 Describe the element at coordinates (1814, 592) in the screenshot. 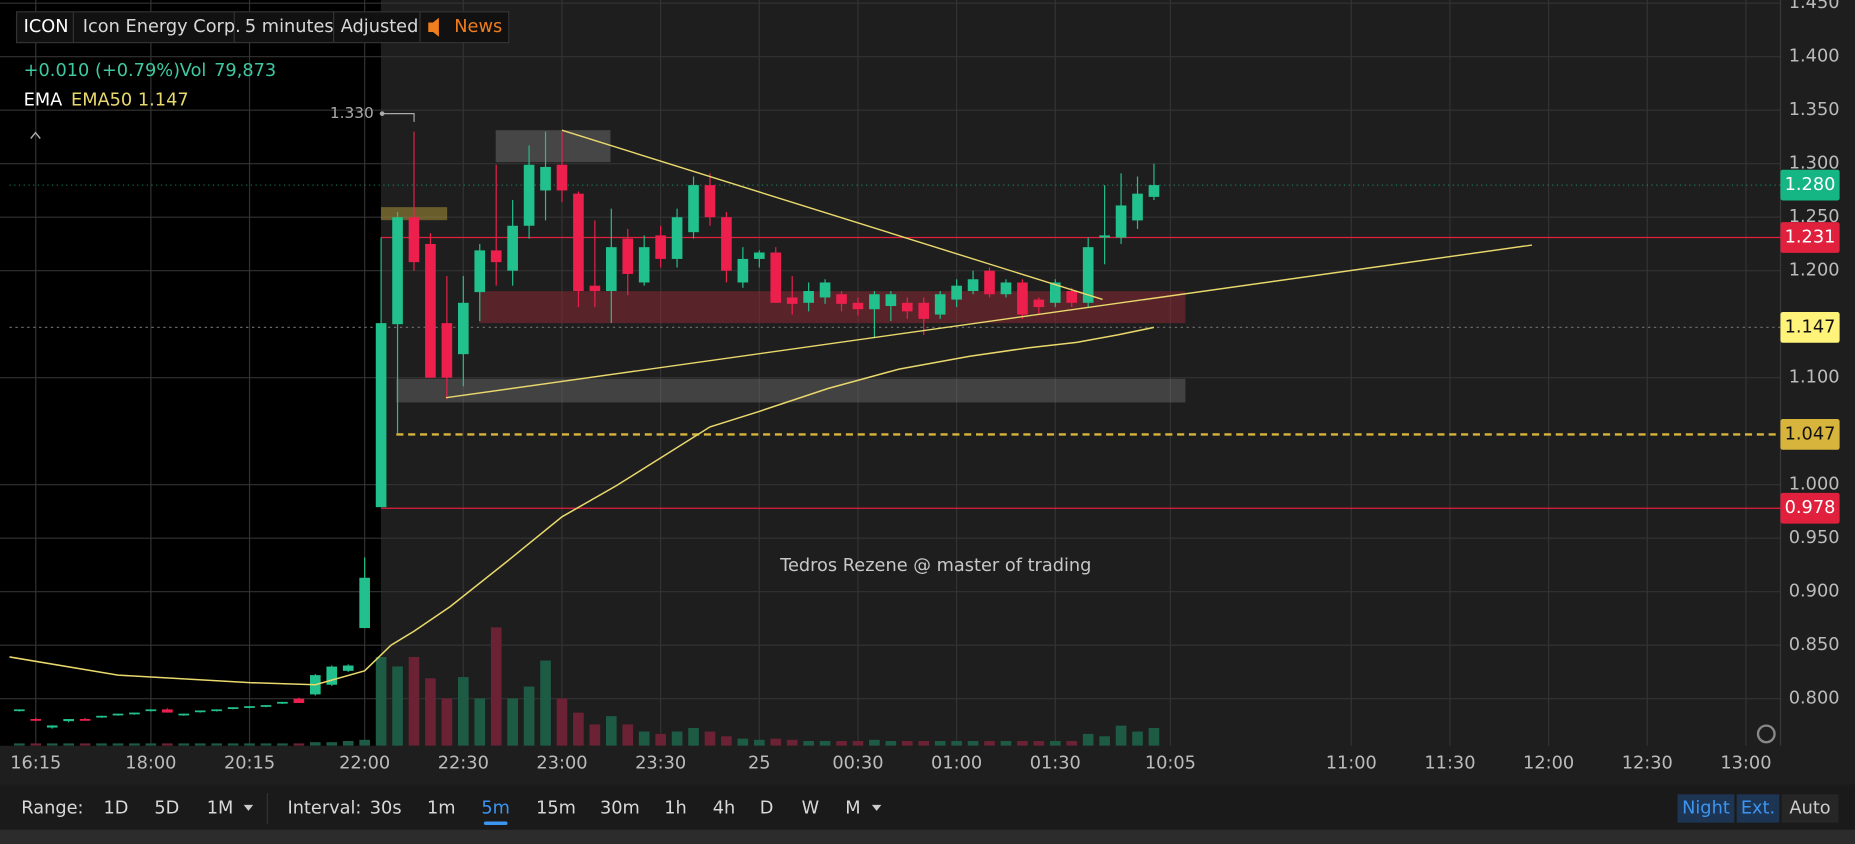

I see `y-tick-label: 0.900` at that location.